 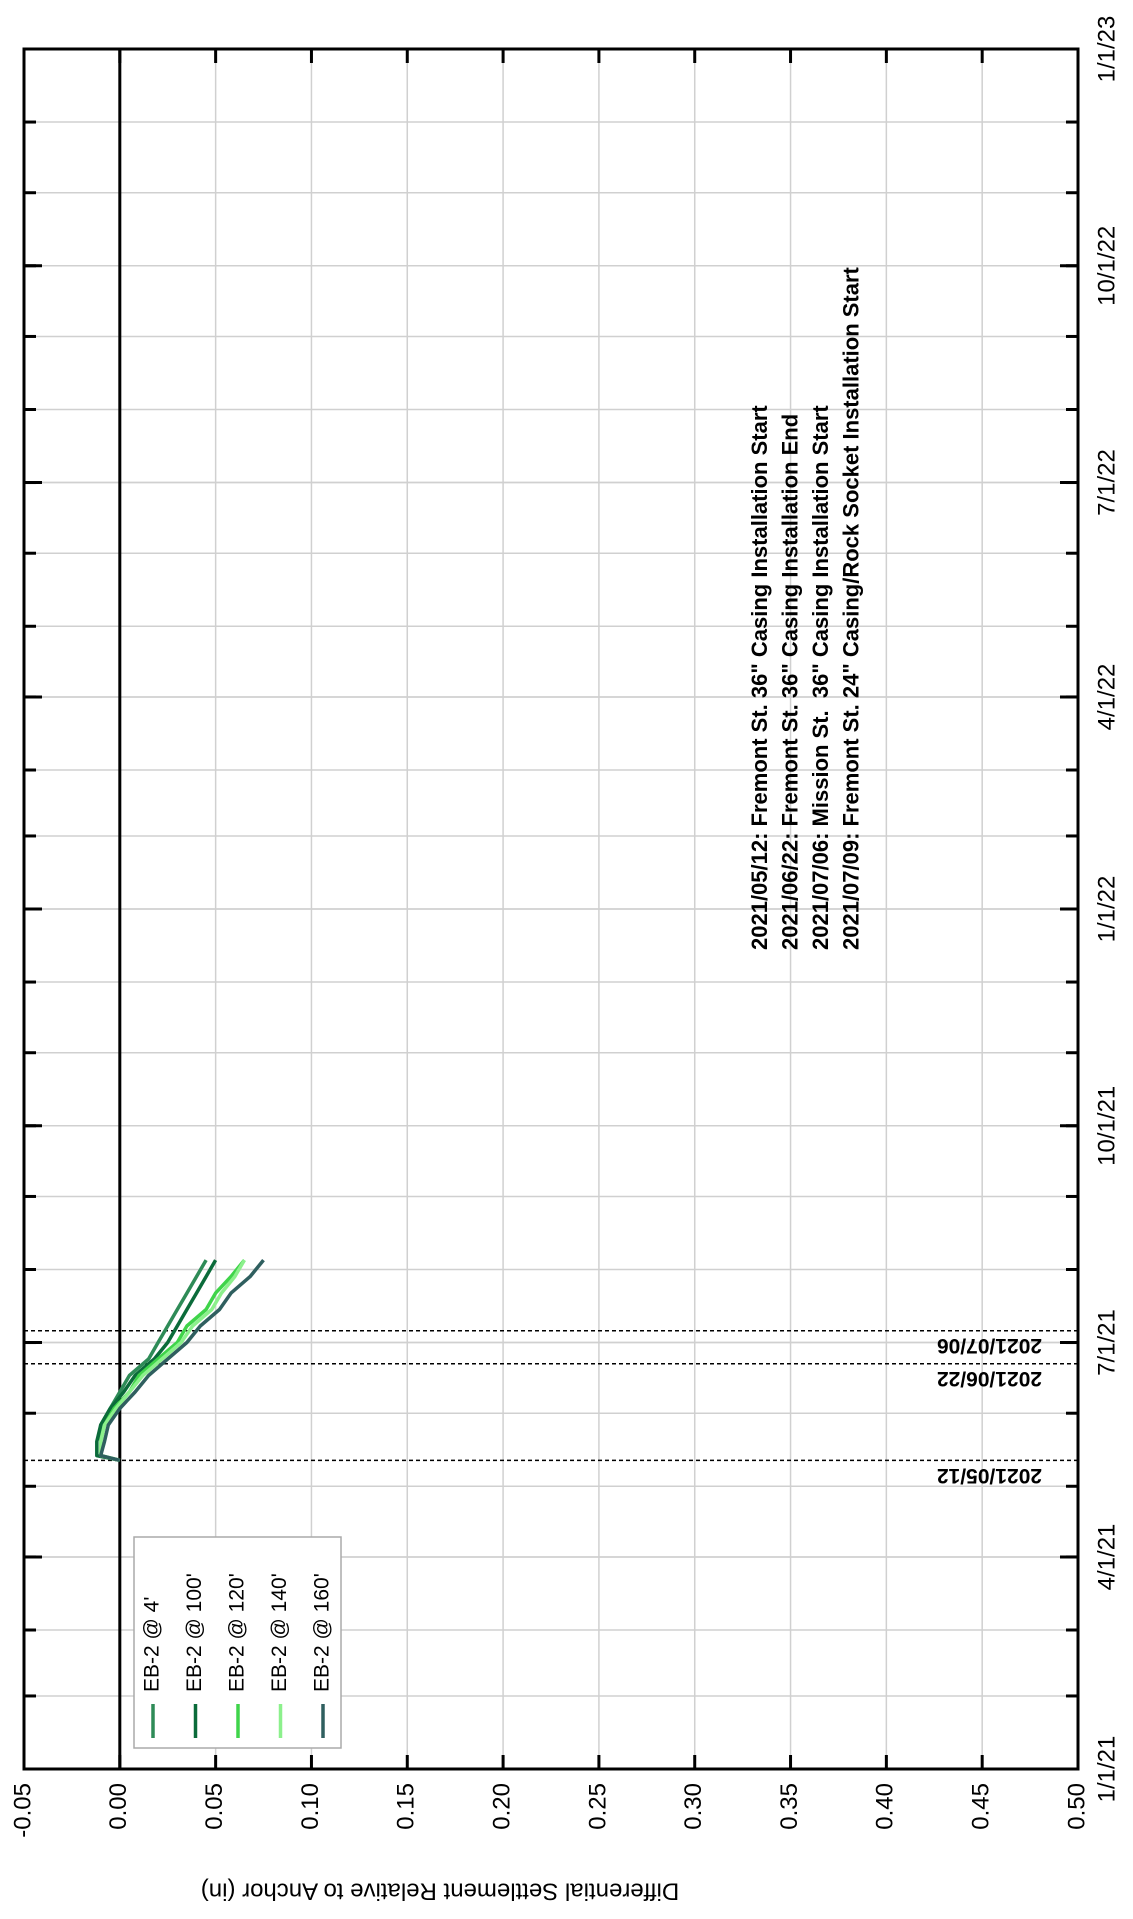 What do you see at coordinates (1106, 697) in the screenshot?
I see `x-tick-label: 4/1/22` at bounding box center [1106, 697].